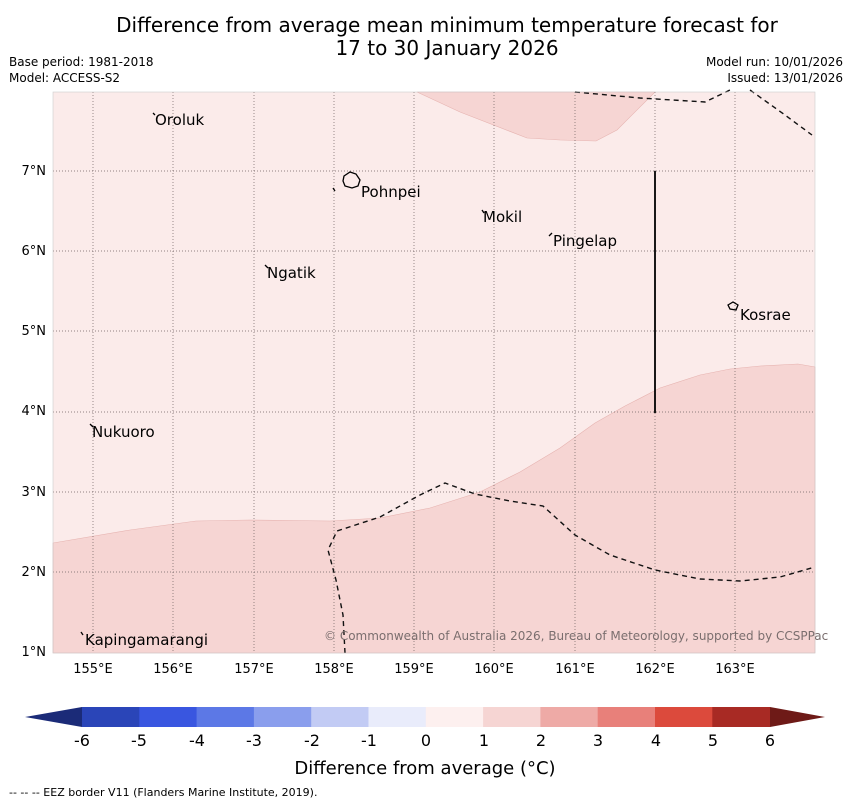  What do you see at coordinates (541, 740) in the screenshot?
I see `cb-tick-2: 2` at bounding box center [541, 740].